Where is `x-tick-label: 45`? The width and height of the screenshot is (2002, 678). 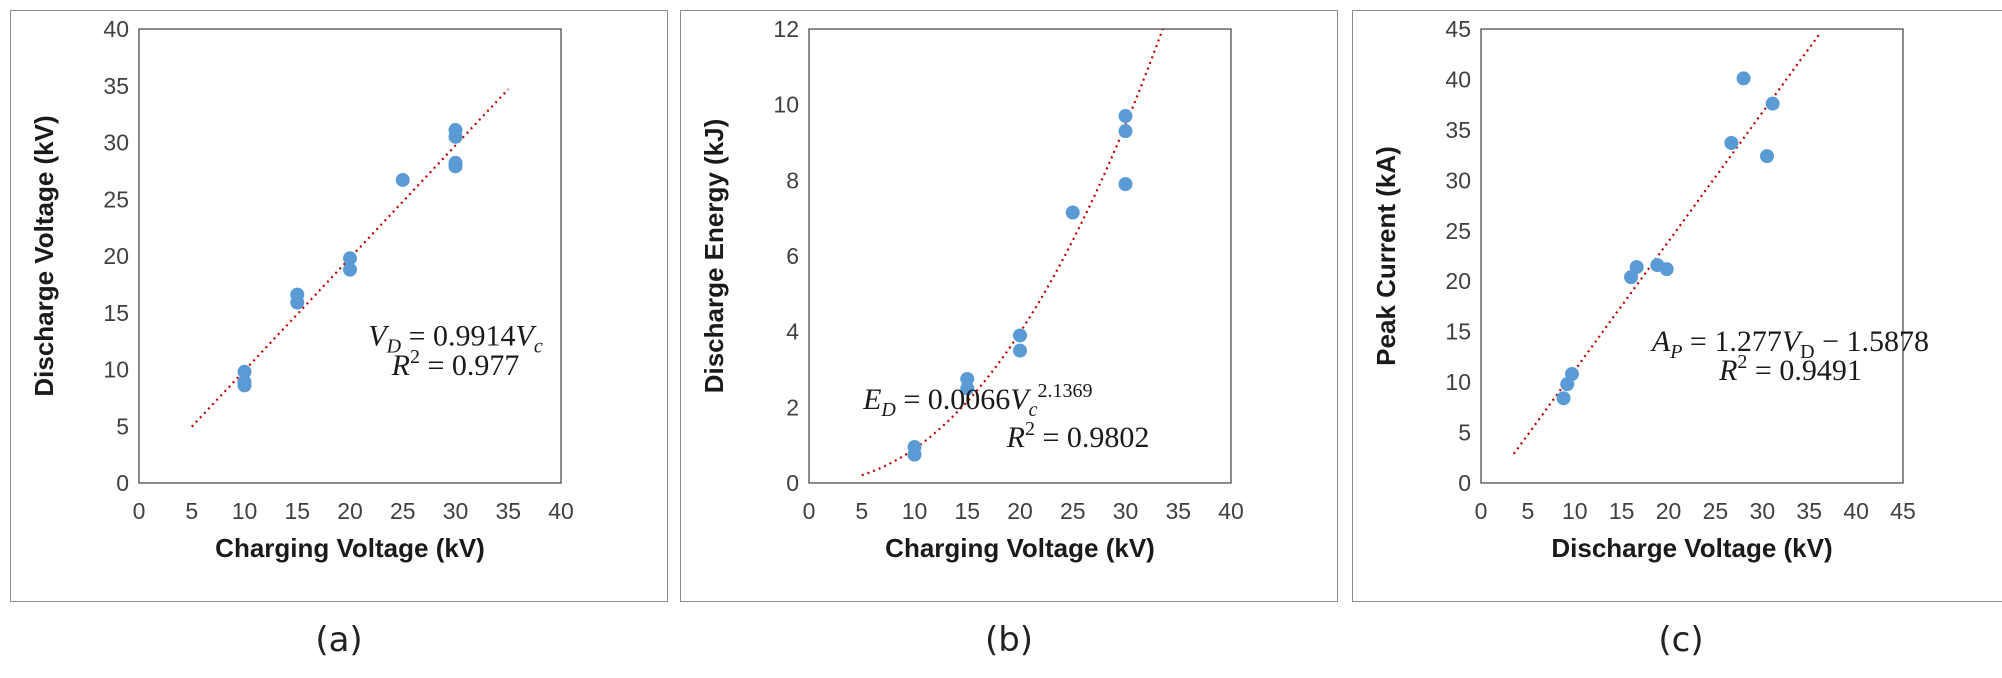
x-tick-label: 45 is located at coordinates (1903, 511).